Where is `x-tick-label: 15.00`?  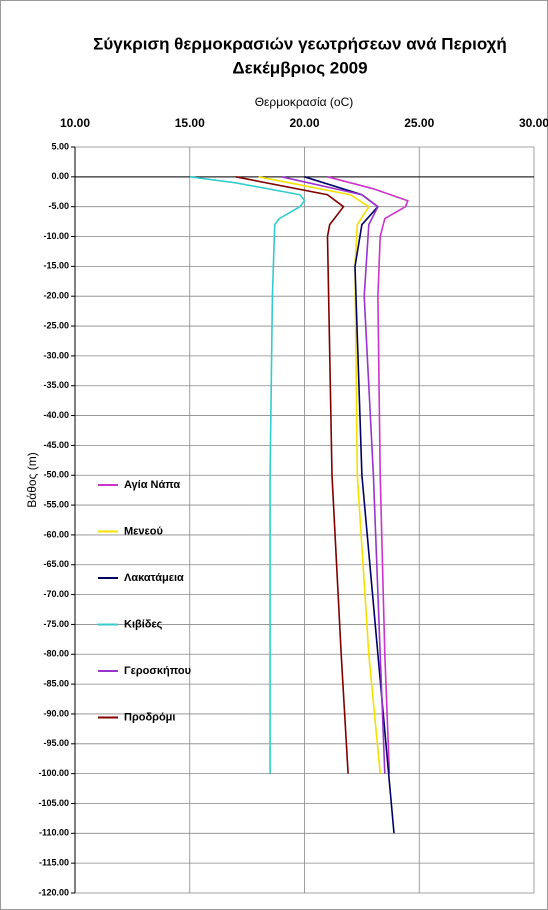 x-tick-label: 15.00 is located at coordinates (190, 123).